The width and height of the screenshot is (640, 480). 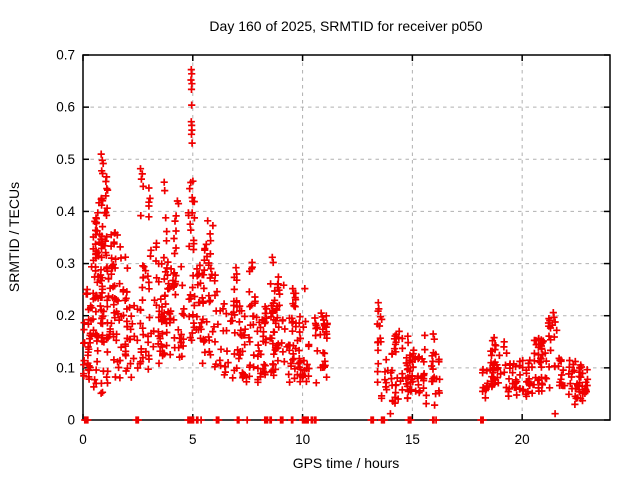 What do you see at coordinates (522, 439) in the screenshot?
I see `x-tick-label: 20` at bounding box center [522, 439].